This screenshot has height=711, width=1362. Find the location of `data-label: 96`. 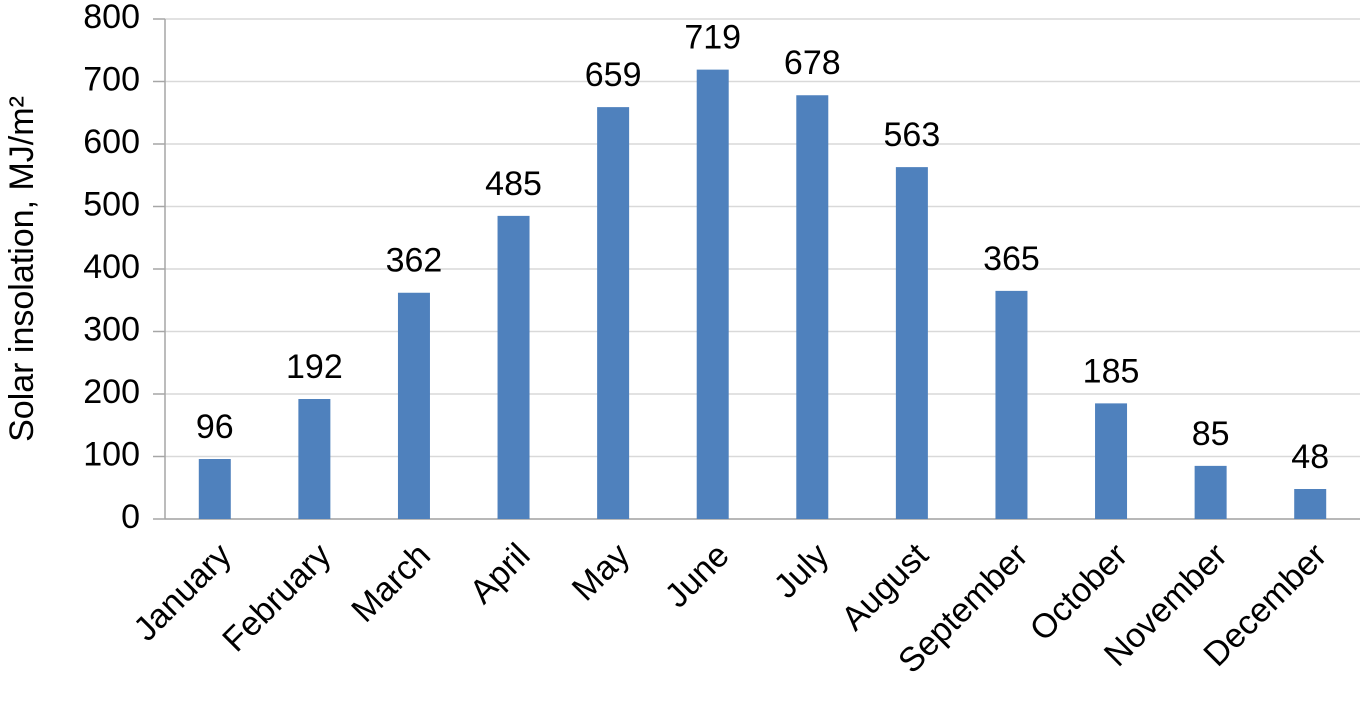

data-label: 96 is located at coordinates (215, 427).